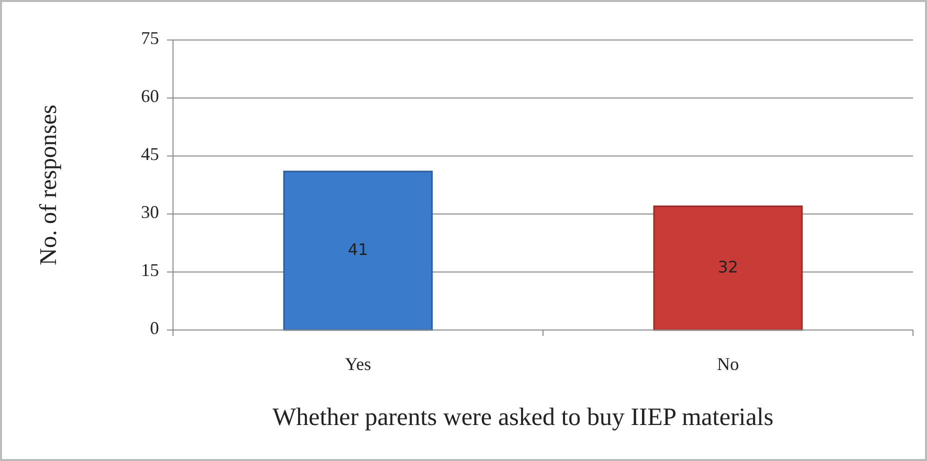 Image resolution: width=927 pixels, height=461 pixels. Describe the element at coordinates (728, 267) in the screenshot. I see `data-label: 32` at that location.